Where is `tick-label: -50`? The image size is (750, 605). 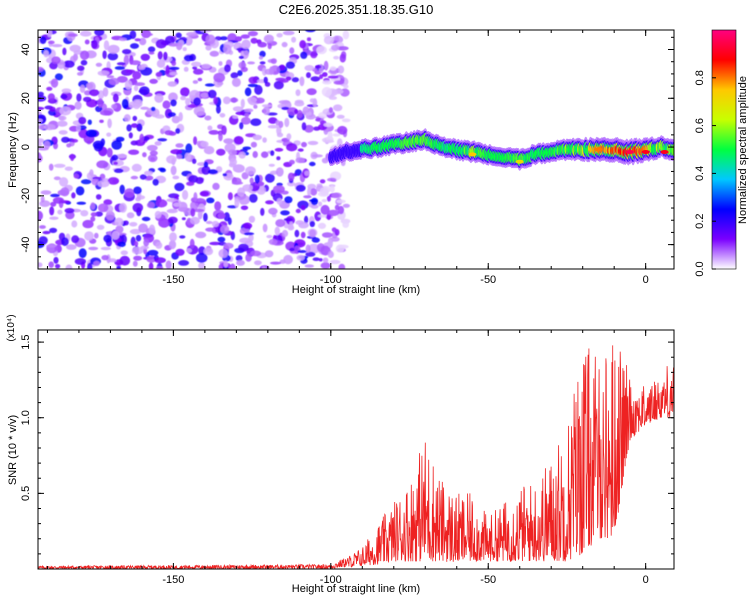
tick-label: -50 is located at coordinates (488, 280).